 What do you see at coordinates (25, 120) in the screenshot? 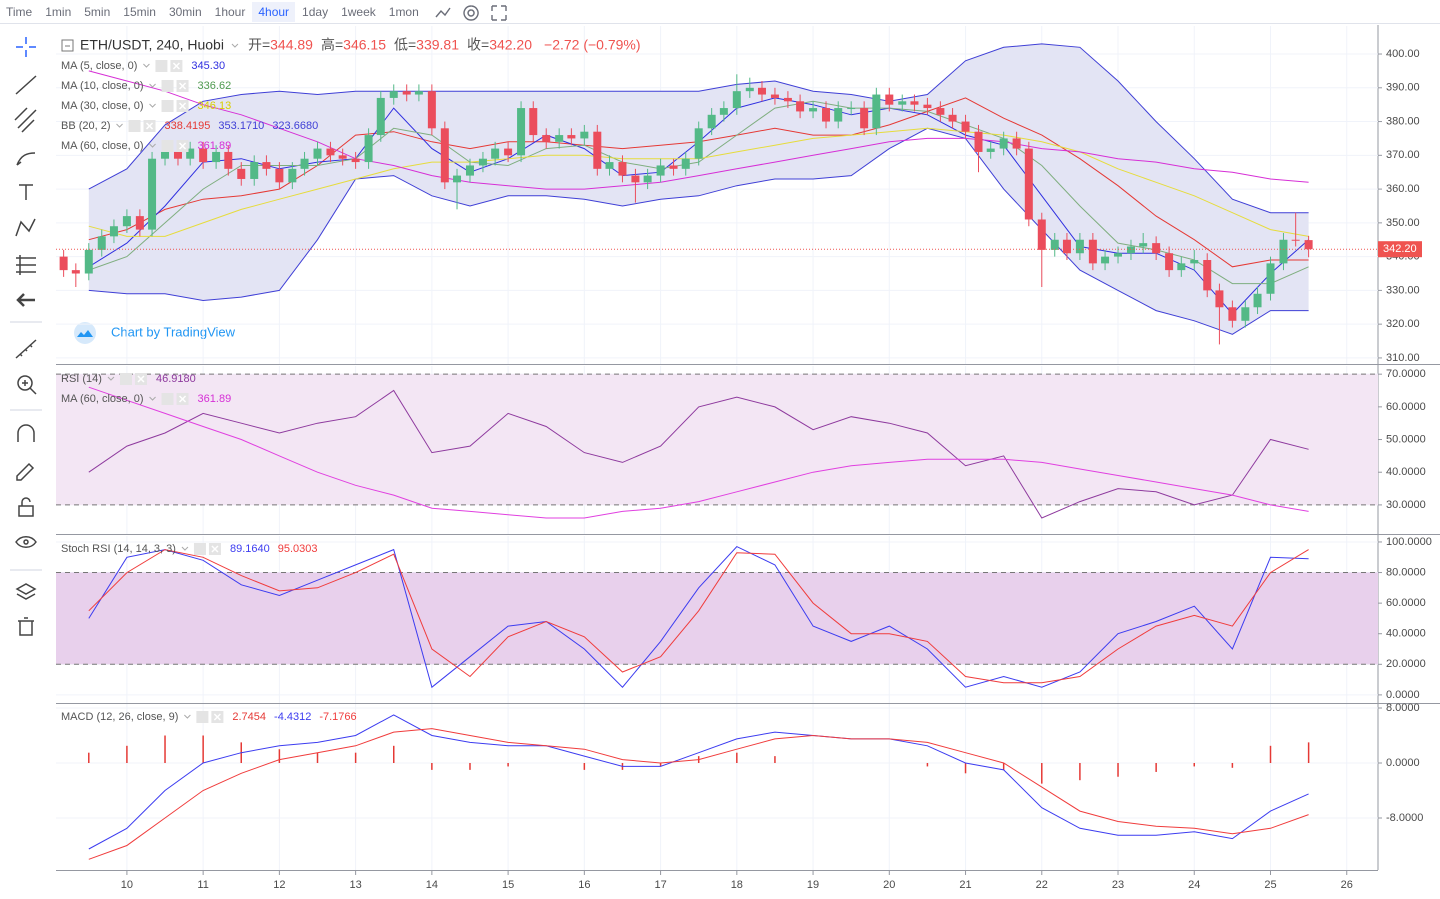
I see `fib-tool` at bounding box center [25, 120].